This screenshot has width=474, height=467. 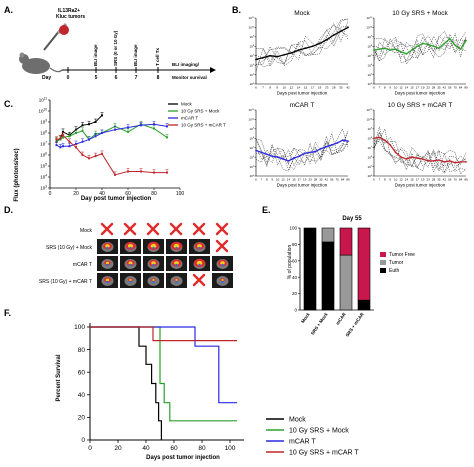 I want to click on panel-b-ytick-label-2-3: 107, so click(x=252, y=148).